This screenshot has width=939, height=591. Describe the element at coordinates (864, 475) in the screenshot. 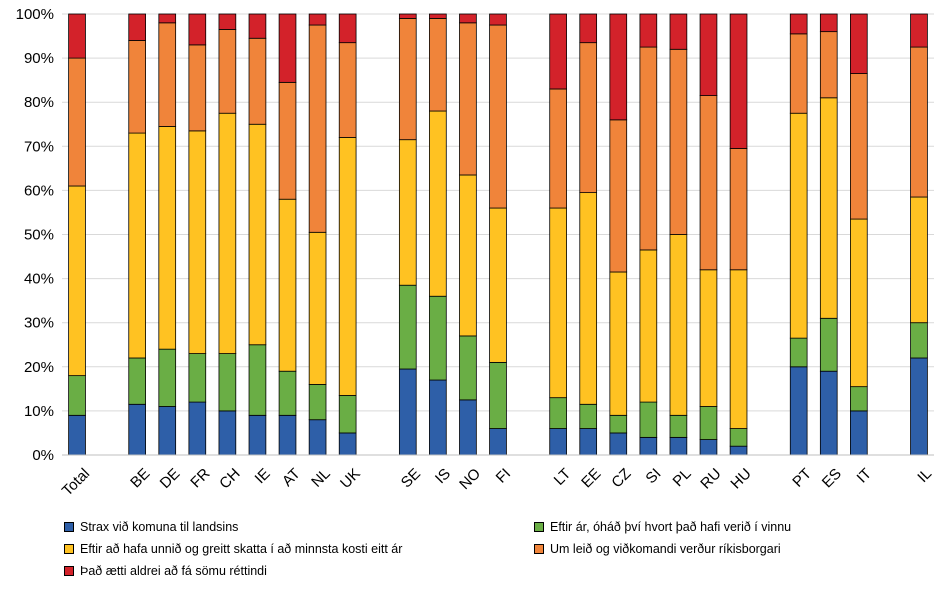

I see `x-tick-label: IT` at that location.